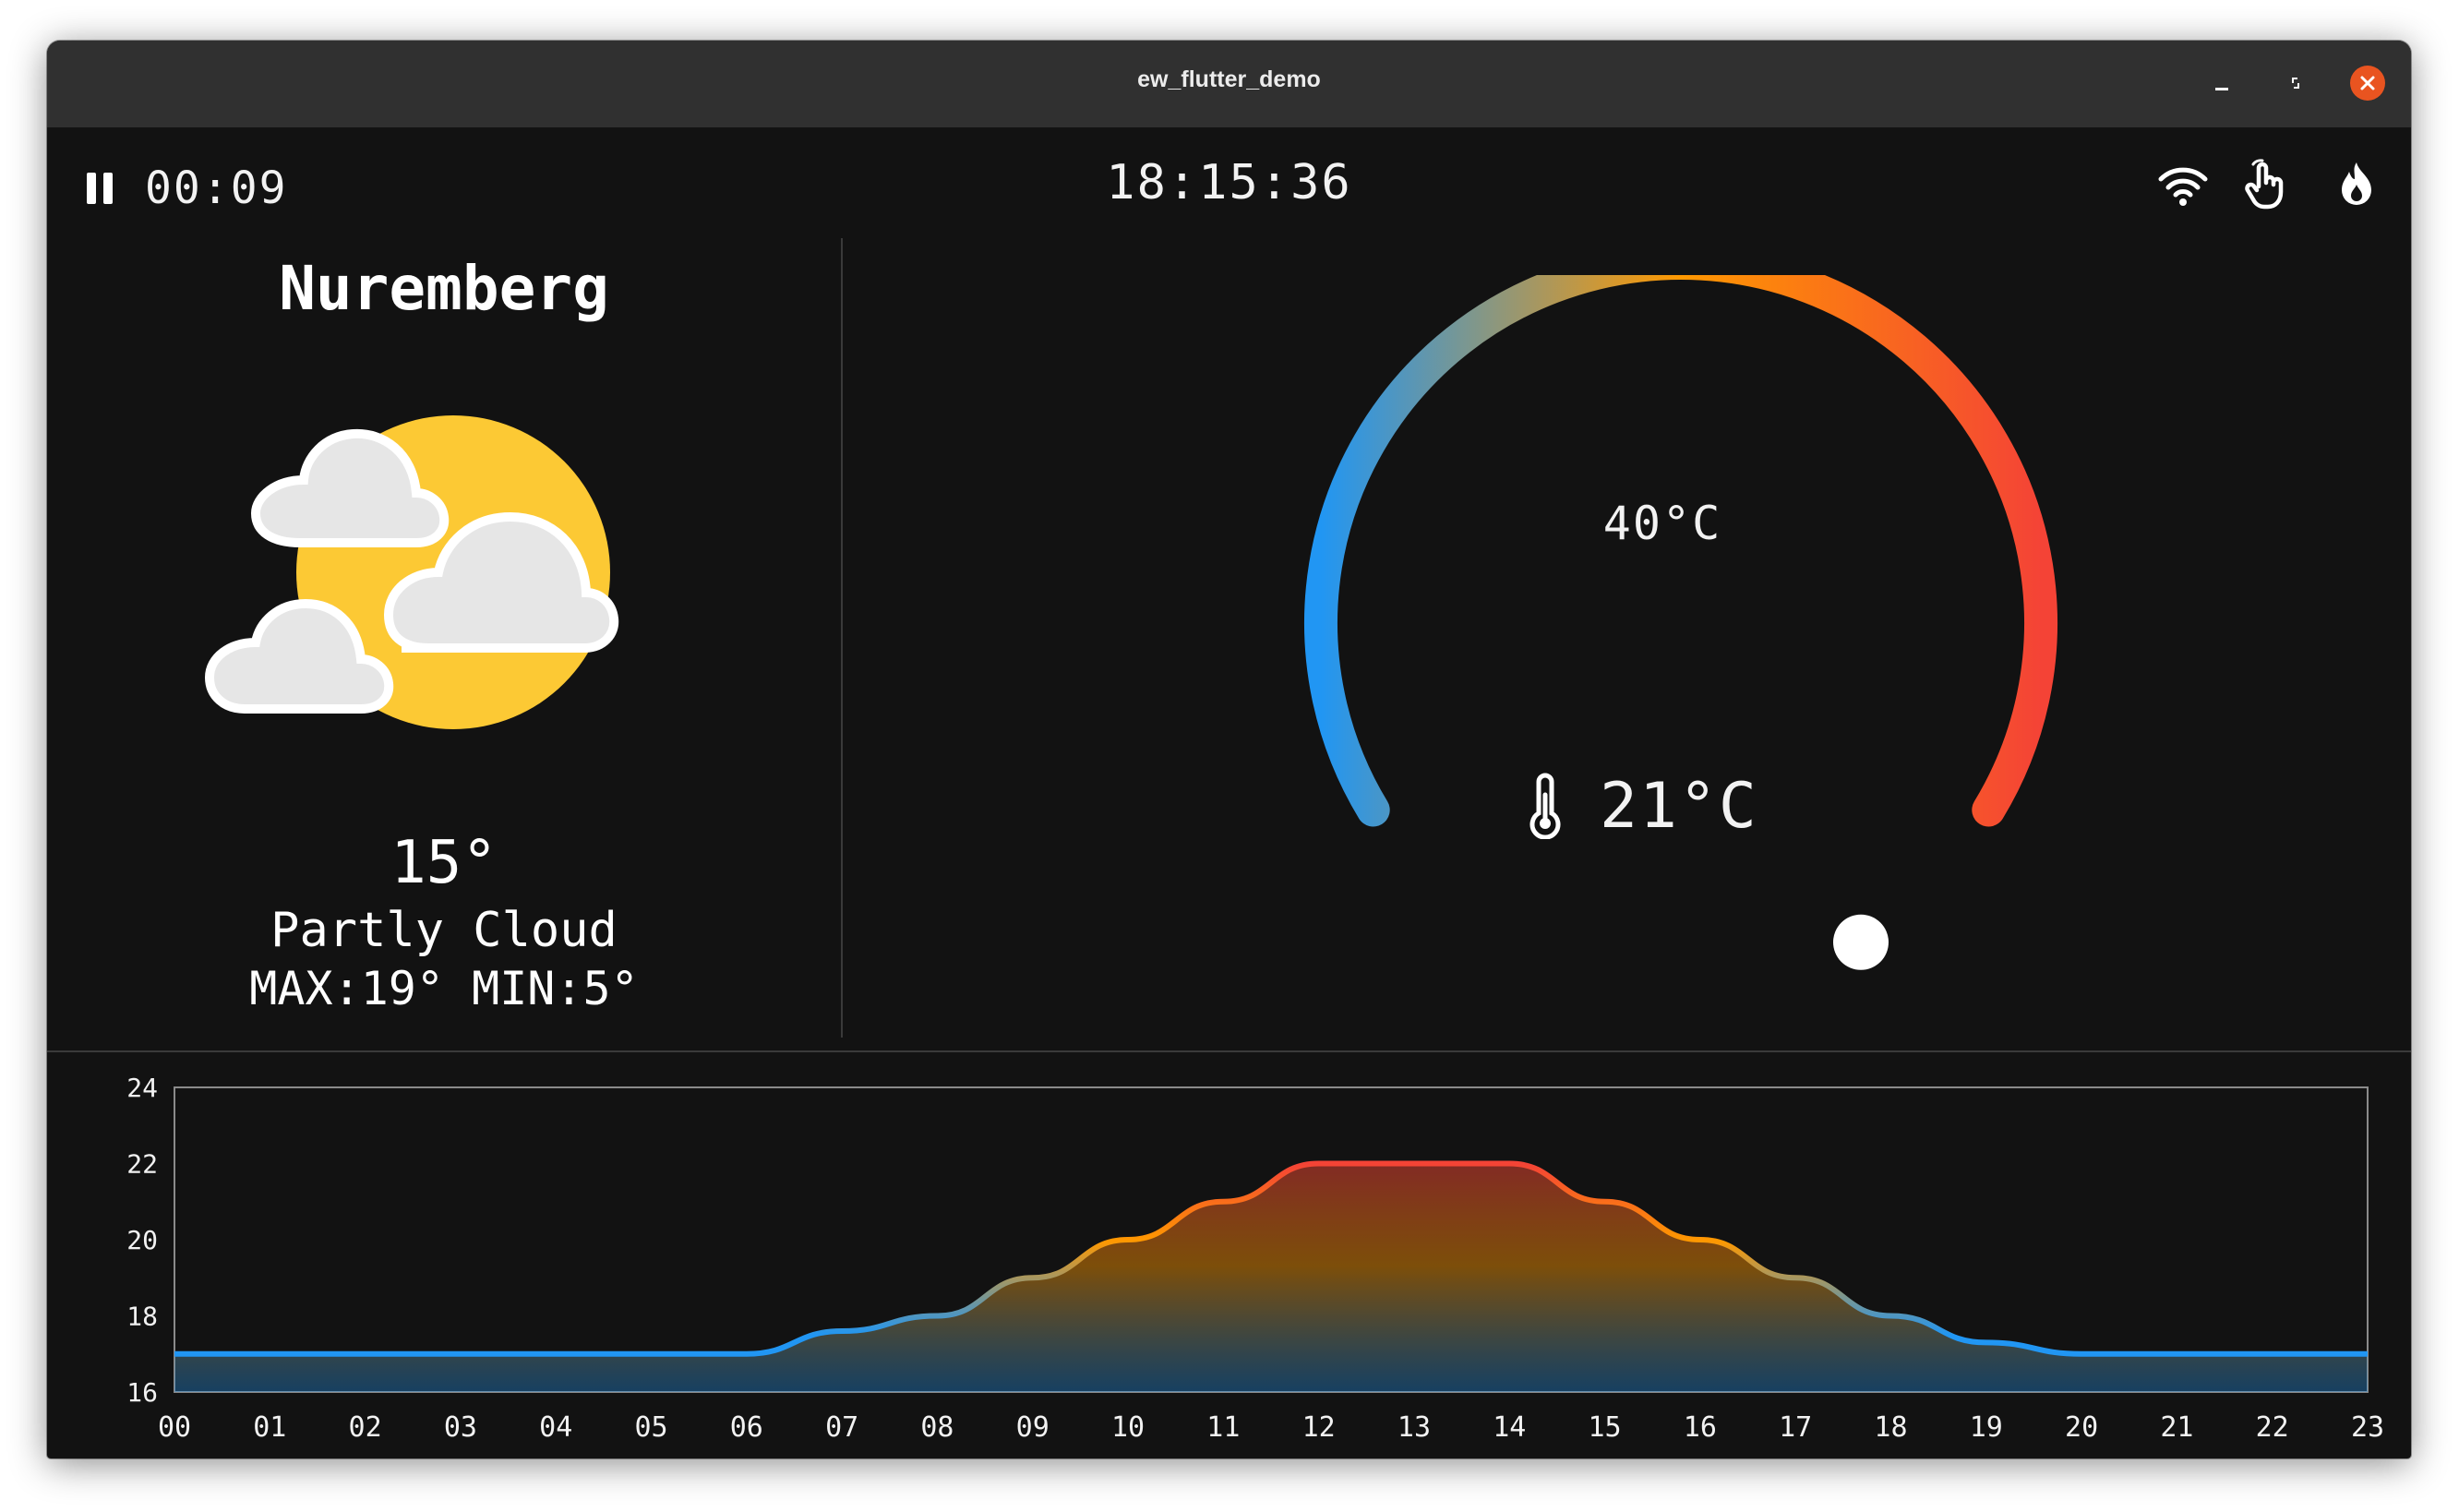 This screenshot has width=2459, height=1512. What do you see at coordinates (1229, 182) in the screenshot?
I see `clock: 18:15:36` at bounding box center [1229, 182].